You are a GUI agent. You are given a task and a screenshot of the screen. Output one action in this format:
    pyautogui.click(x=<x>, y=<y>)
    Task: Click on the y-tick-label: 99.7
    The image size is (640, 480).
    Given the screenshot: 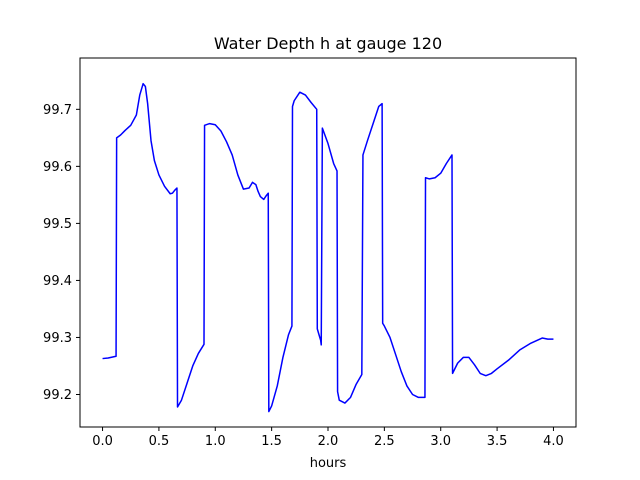 What is the action you would take?
    pyautogui.click(x=57, y=110)
    